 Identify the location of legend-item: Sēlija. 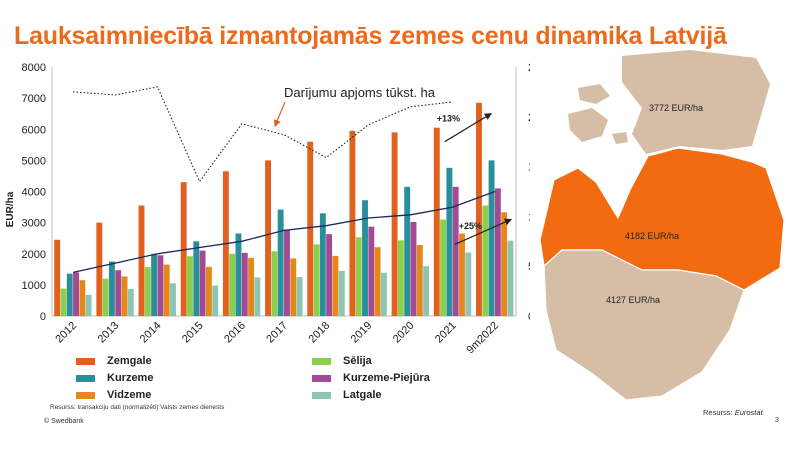
(342, 361).